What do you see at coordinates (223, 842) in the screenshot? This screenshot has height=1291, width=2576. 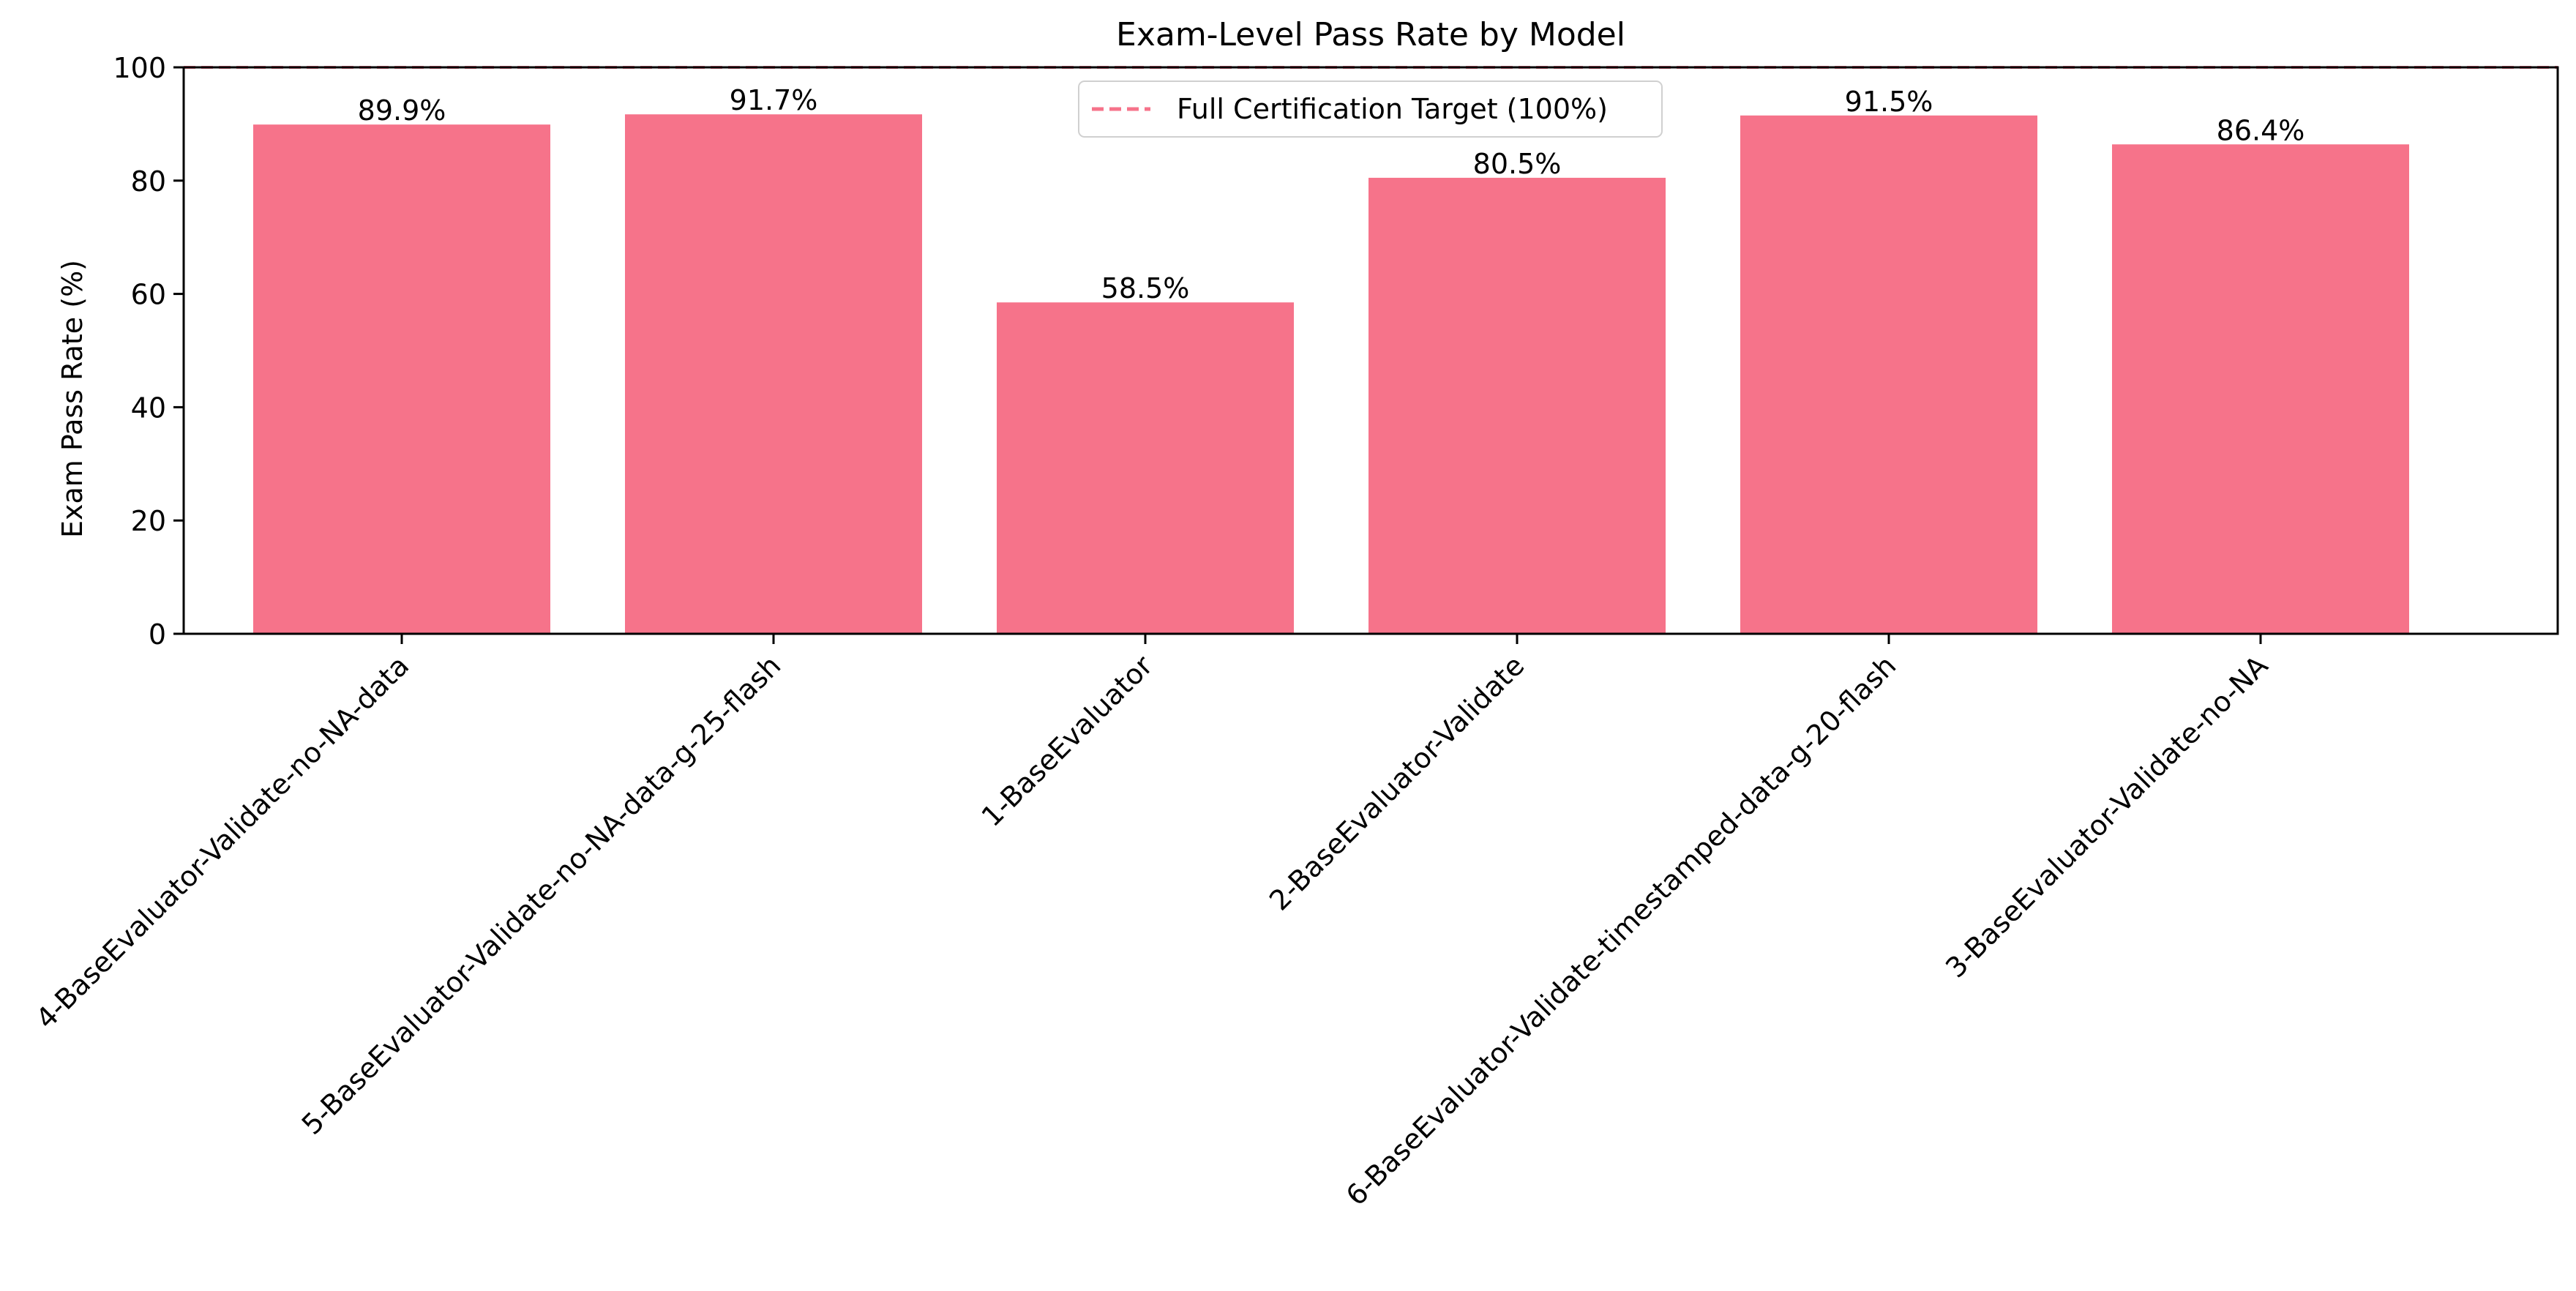 I see `x-tick-label: 4-BaseEvaluator-Validate-no-NA-data` at bounding box center [223, 842].